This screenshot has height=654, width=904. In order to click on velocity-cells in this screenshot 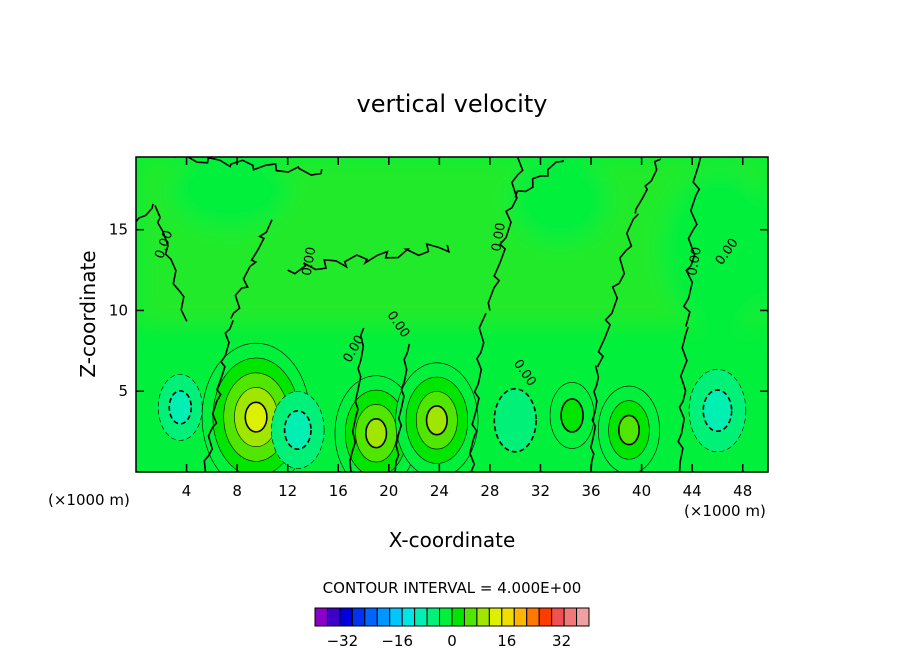, I will do `click(452, 407)`.